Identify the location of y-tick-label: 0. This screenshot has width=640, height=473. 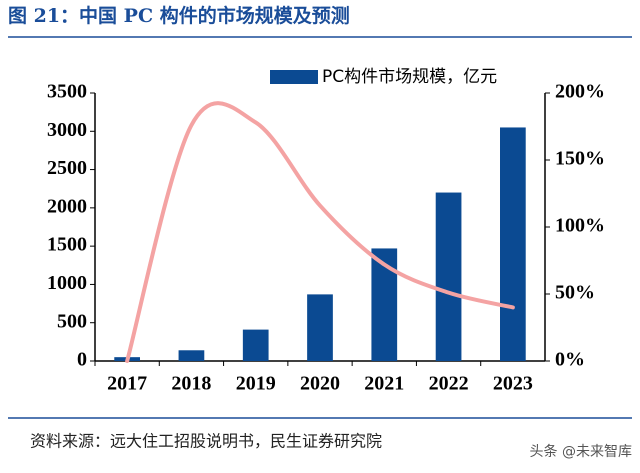
(82, 360).